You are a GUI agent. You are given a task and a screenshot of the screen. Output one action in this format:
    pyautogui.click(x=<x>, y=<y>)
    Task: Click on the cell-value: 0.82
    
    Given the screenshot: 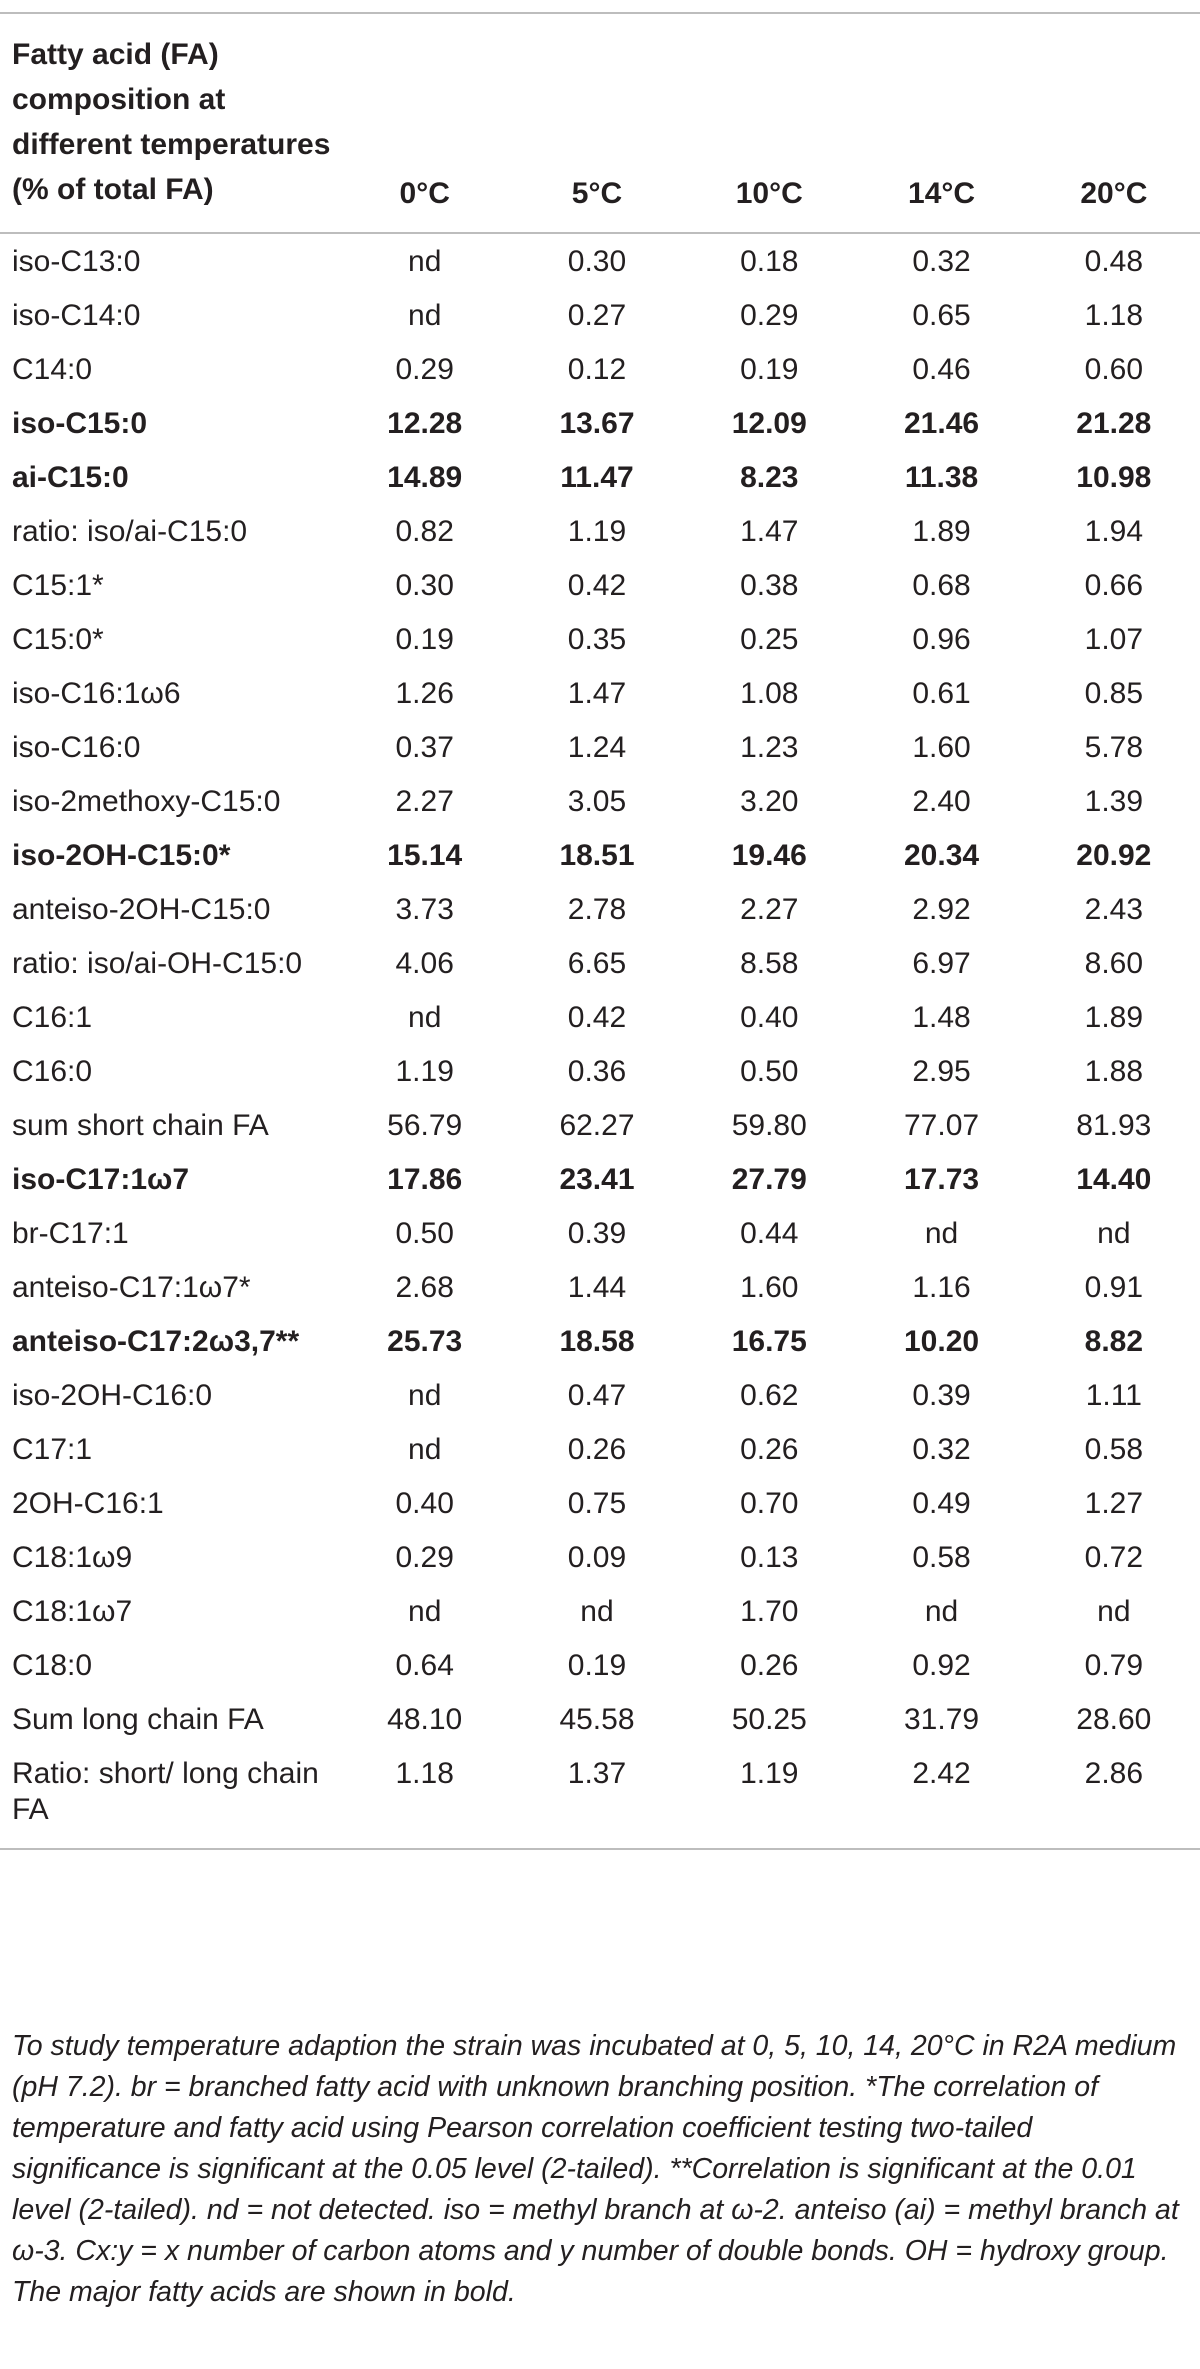 What is the action you would take?
    pyautogui.click(x=424, y=531)
    